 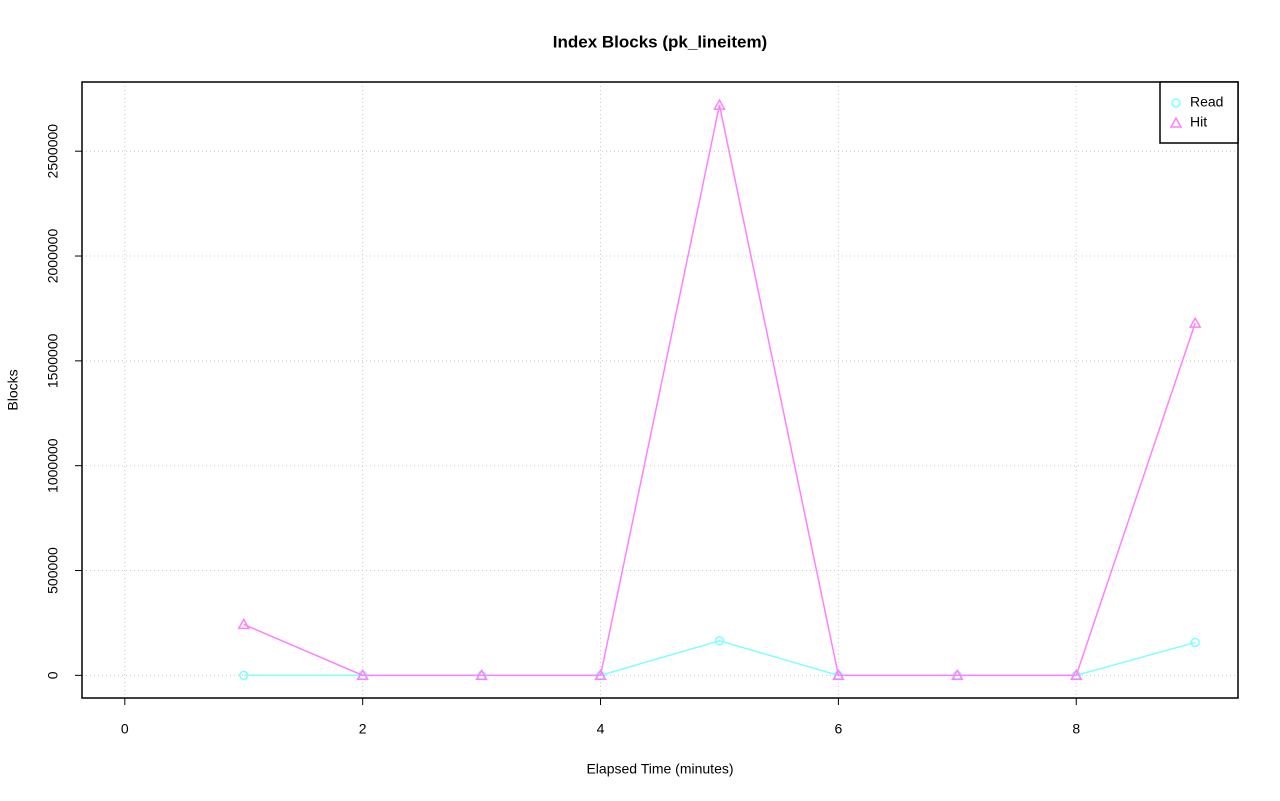 I want to click on legend-label: Hit, so click(x=1198, y=122).